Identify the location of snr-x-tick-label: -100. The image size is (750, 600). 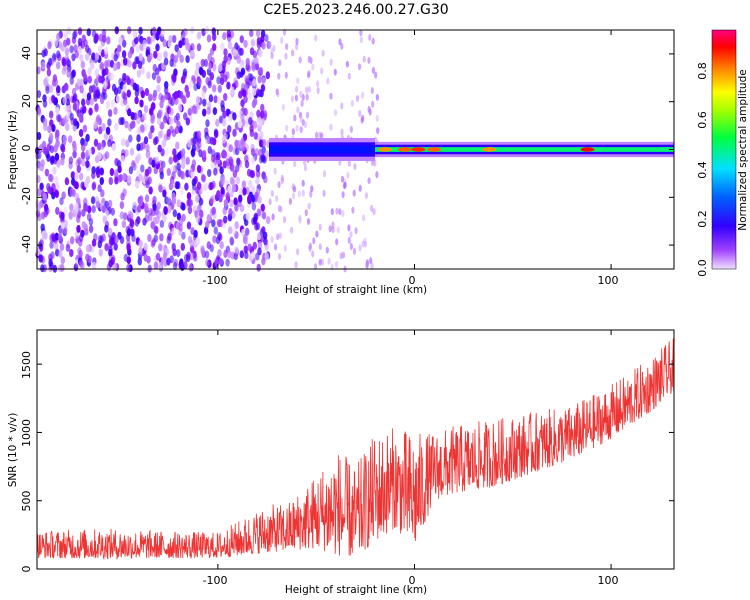
(215, 580).